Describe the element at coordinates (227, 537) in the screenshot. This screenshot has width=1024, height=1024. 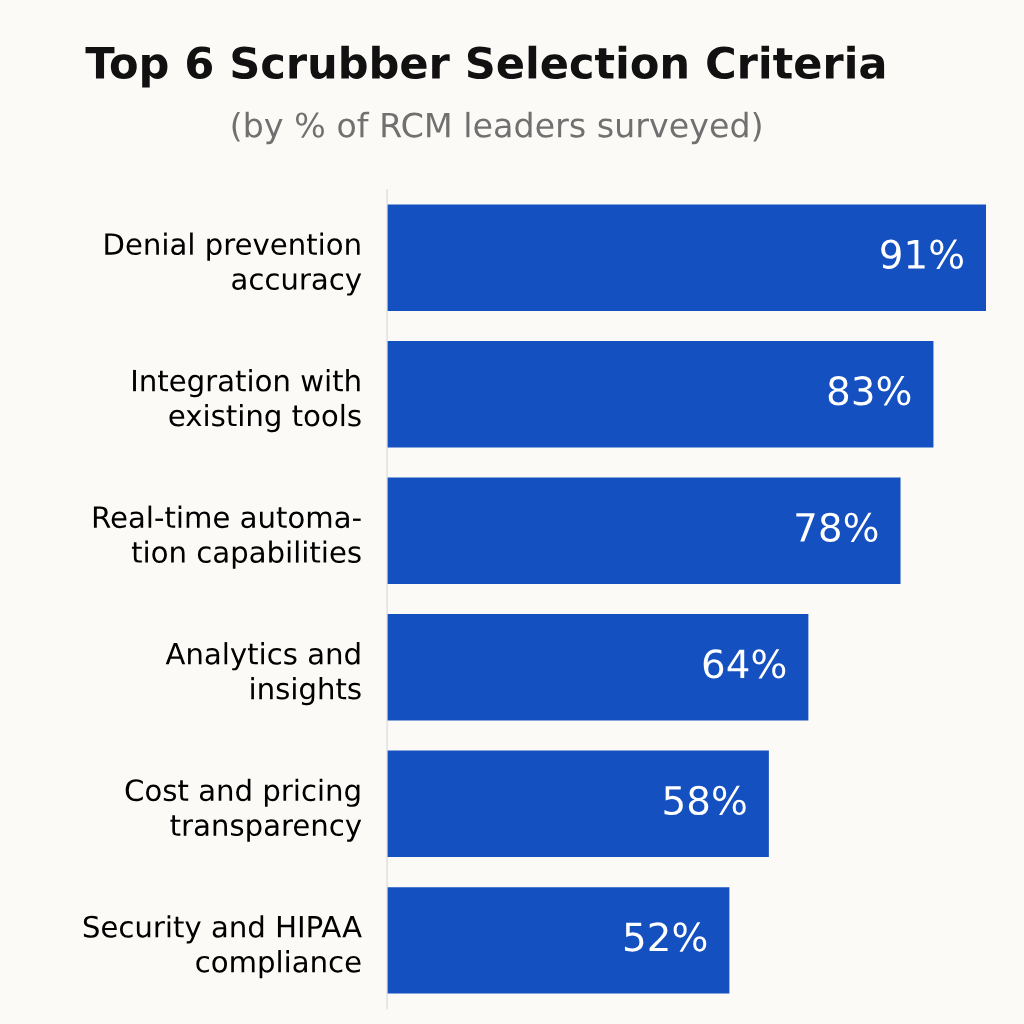
I see `y-tick-label: Real-time automa- tion capabilities` at that location.